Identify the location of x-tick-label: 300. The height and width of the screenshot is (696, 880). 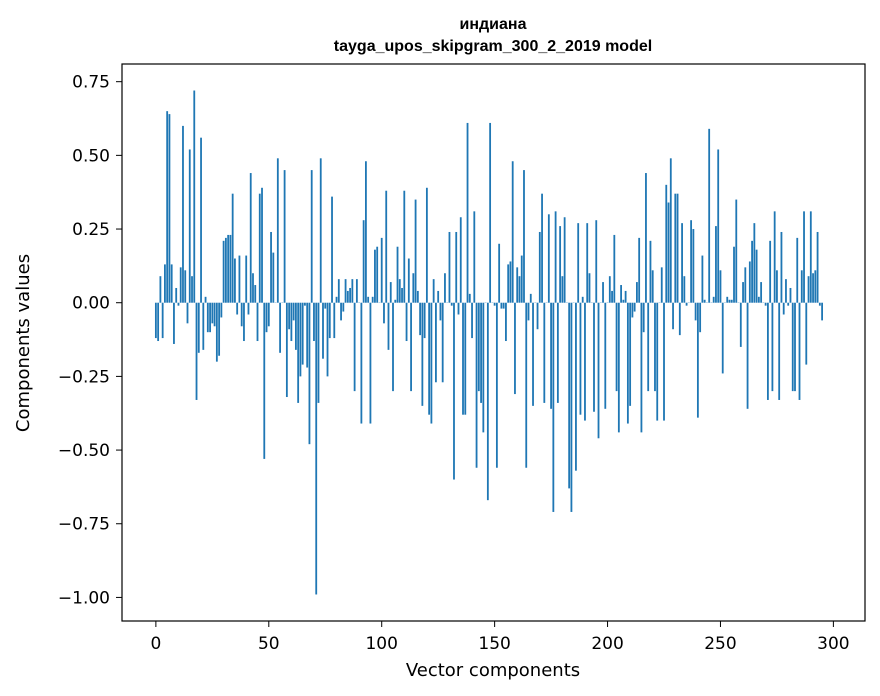
(833, 644).